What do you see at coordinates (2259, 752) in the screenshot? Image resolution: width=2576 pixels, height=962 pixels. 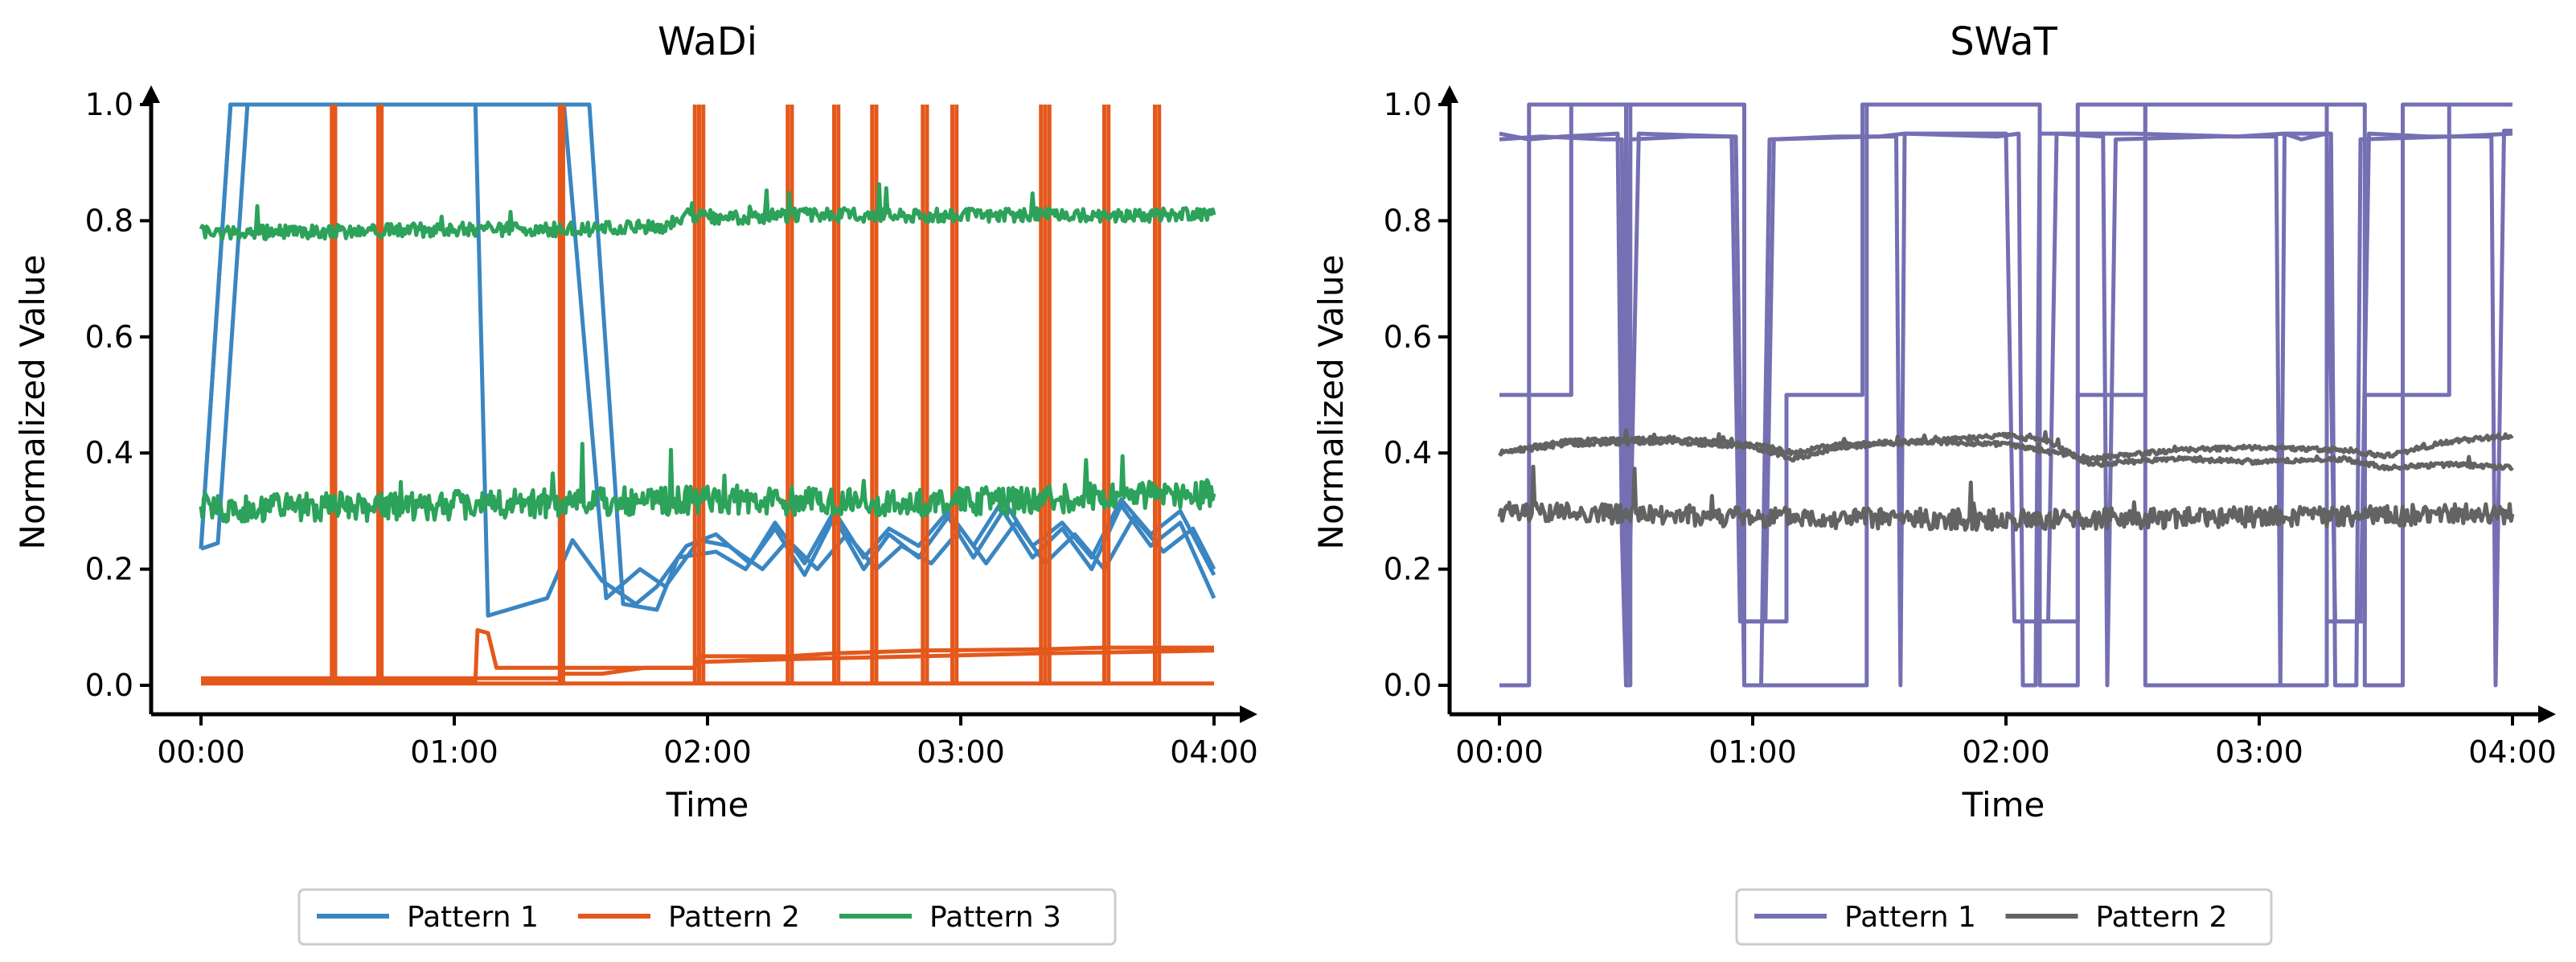 I see `swat-x-tick-label: 03:00` at bounding box center [2259, 752].